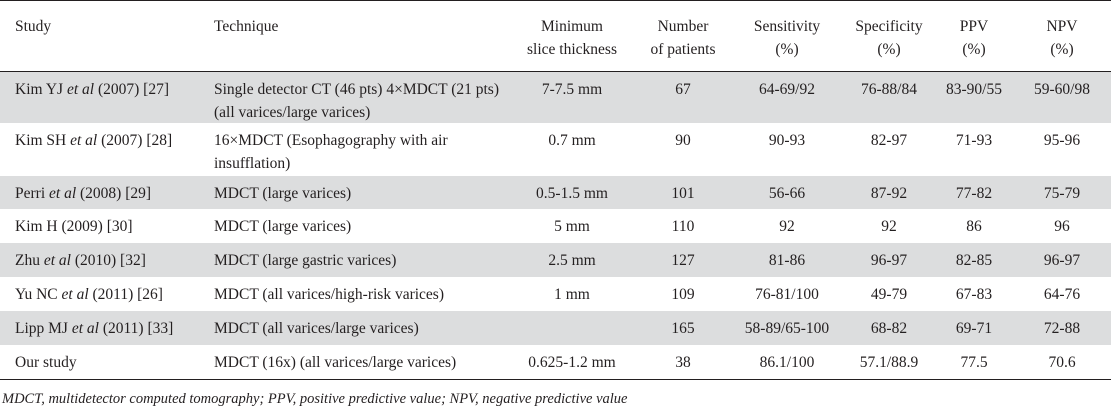 This screenshot has height=410, width=1111. What do you see at coordinates (572, 260) in the screenshot?
I see `cell-min-slice: 2.5 mm` at bounding box center [572, 260].